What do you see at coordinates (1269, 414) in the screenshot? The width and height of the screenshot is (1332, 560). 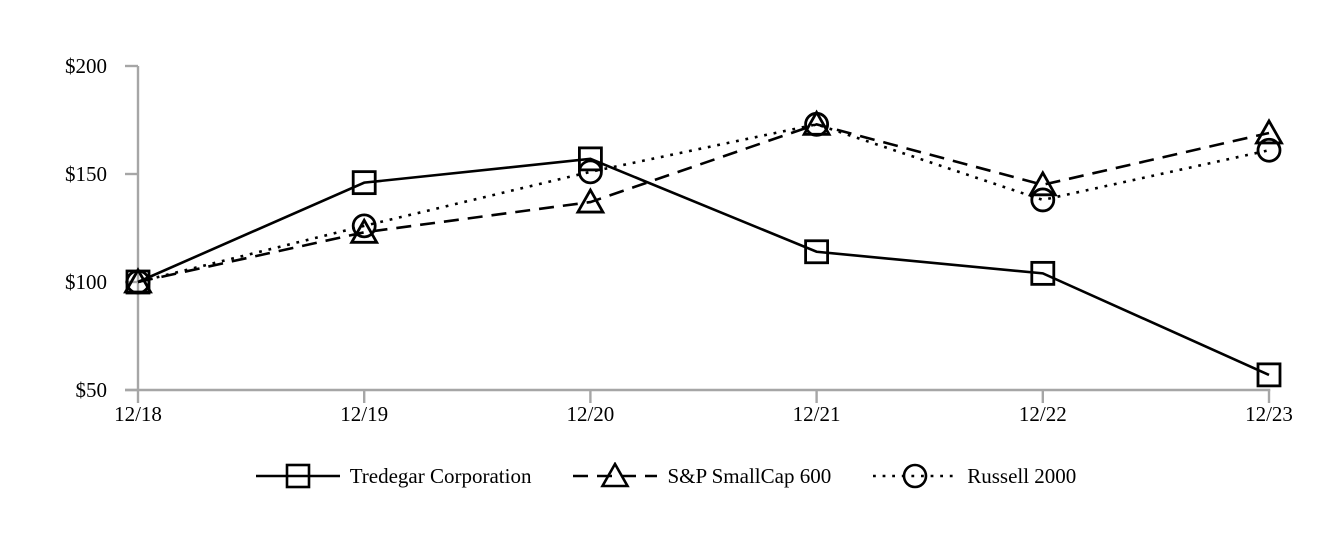 I see `x-tick-label: 12/23` at bounding box center [1269, 414].